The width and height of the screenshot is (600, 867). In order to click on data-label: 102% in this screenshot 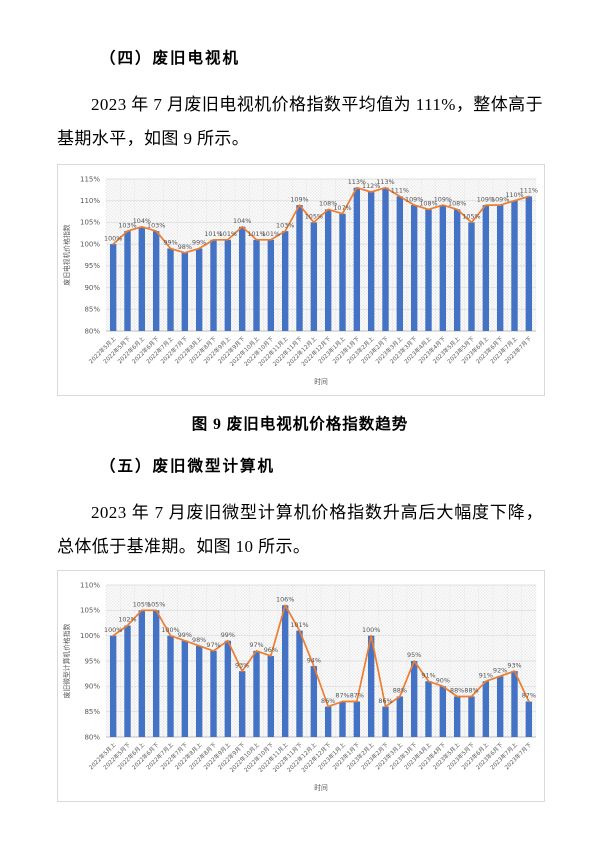, I will do `click(127, 620)`.